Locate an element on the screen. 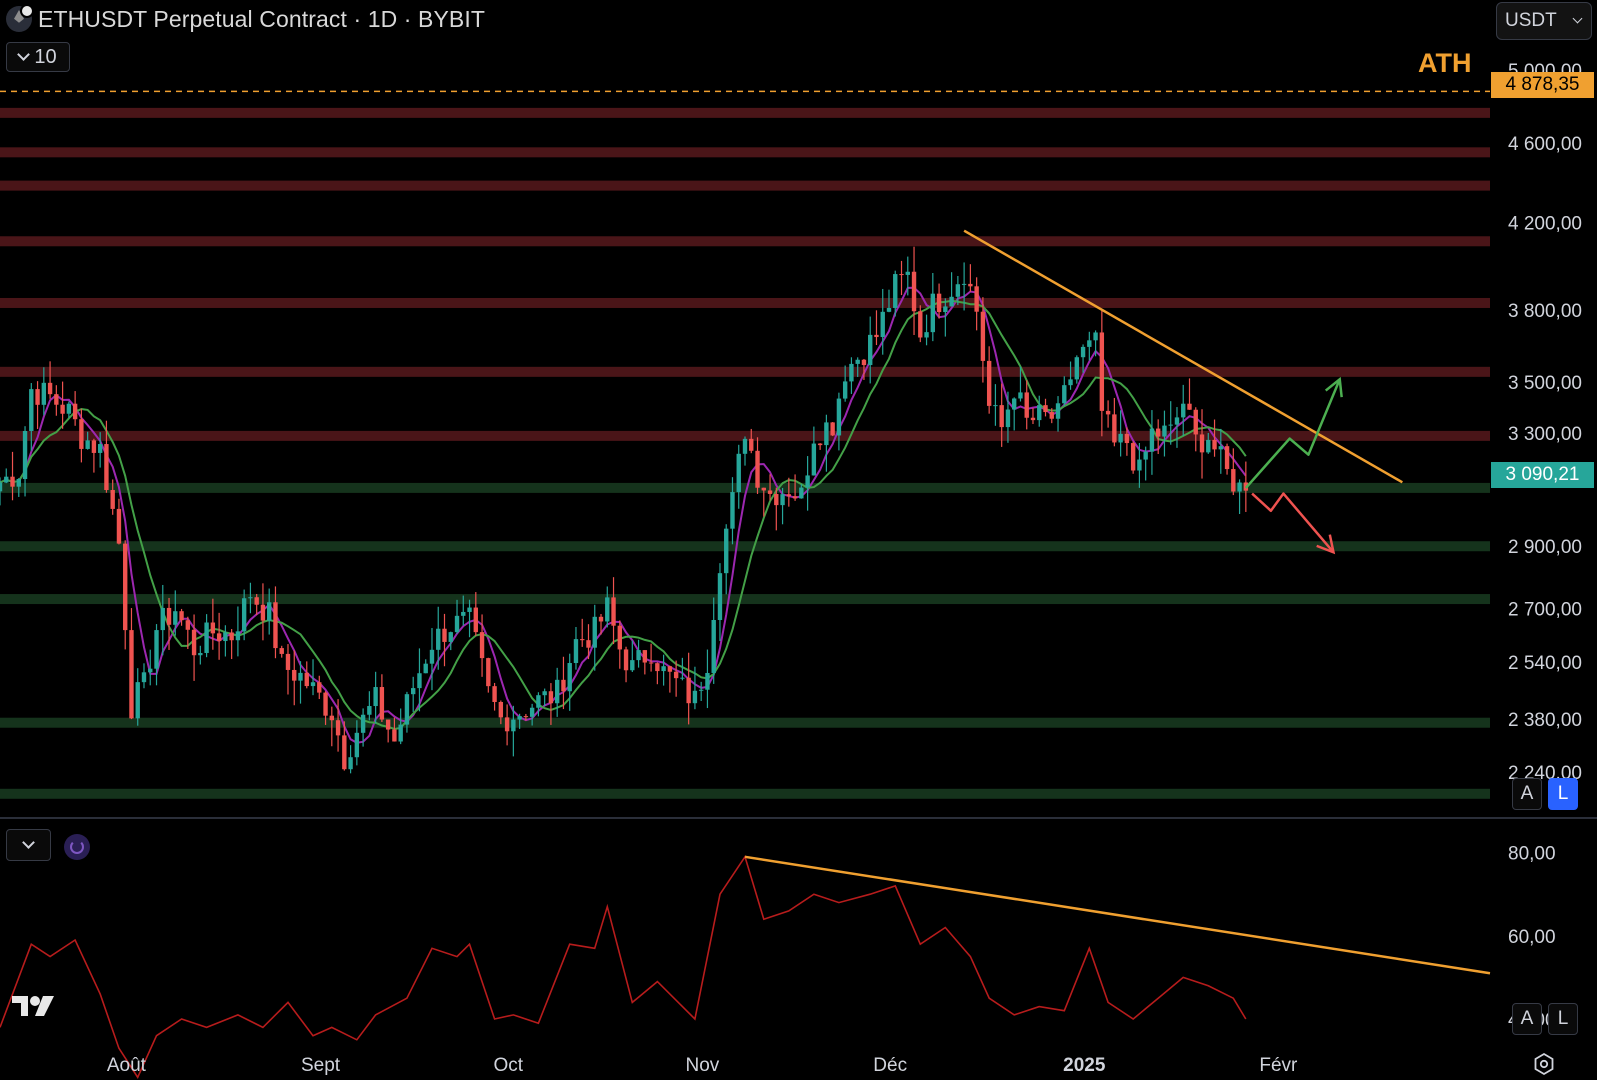 This screenshot has width=1597, height=1080. price-tick-label: 3 800,00 is located at coordinates (1545, 311).